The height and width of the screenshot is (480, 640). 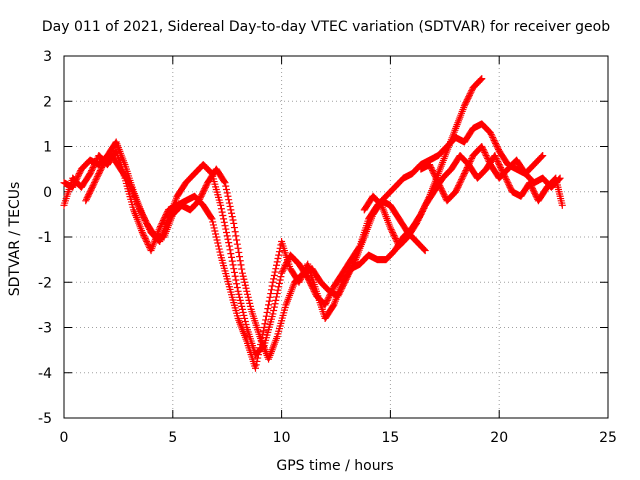 I want to click on x-tick-label: 5, so click(x=172, y=438).